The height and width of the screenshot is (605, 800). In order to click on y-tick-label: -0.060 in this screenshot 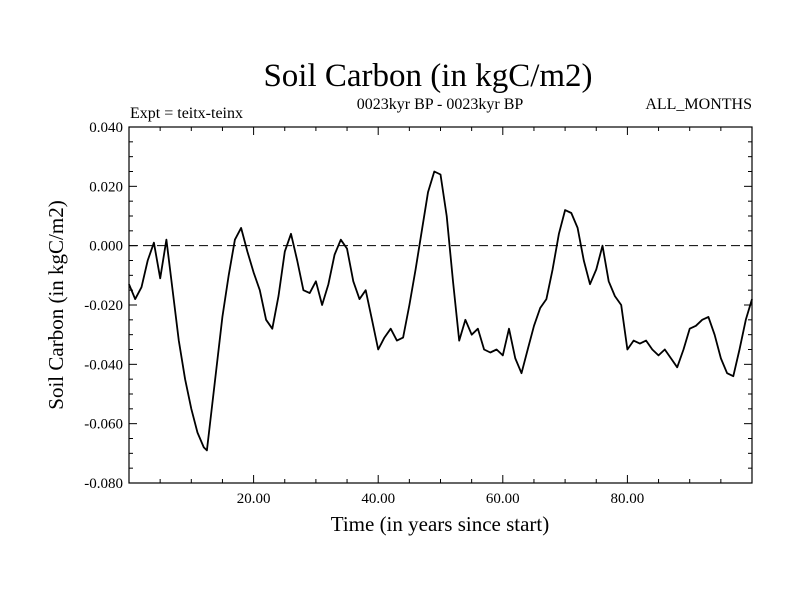, I will do `click(103, 425)`.